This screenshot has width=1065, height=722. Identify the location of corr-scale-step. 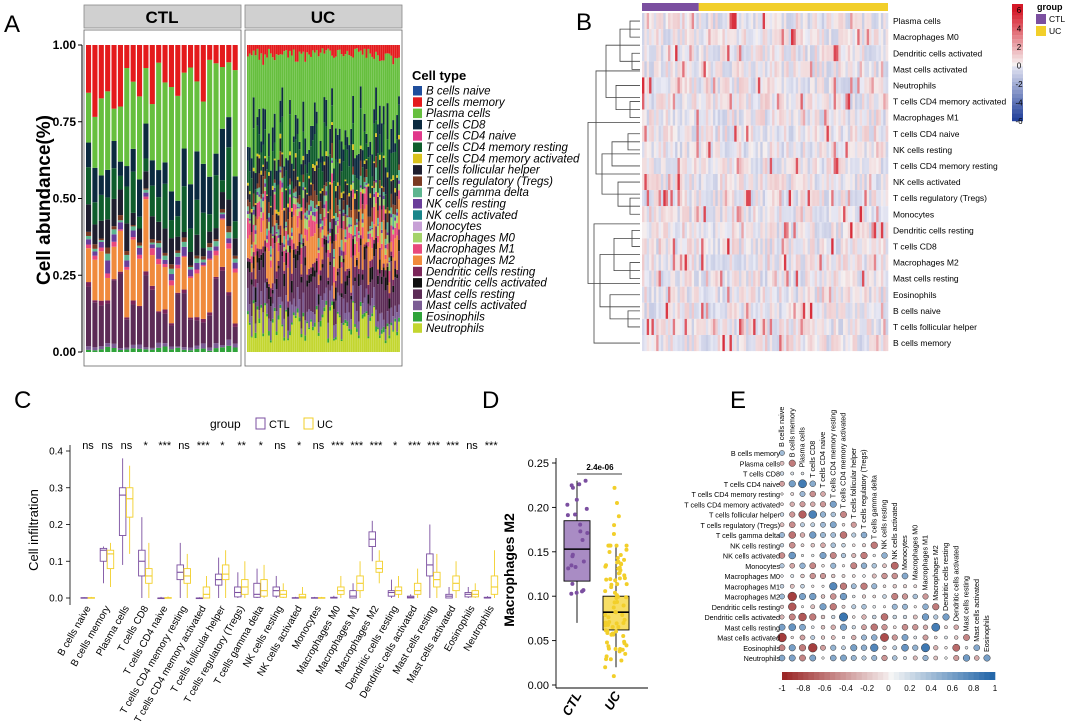
(827, 676).